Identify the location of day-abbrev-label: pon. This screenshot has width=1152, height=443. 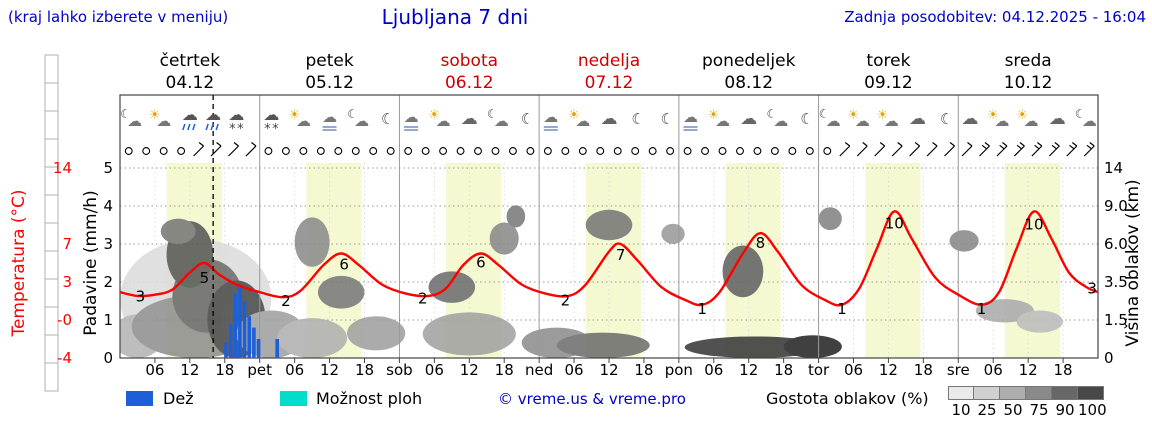
(679, 370).